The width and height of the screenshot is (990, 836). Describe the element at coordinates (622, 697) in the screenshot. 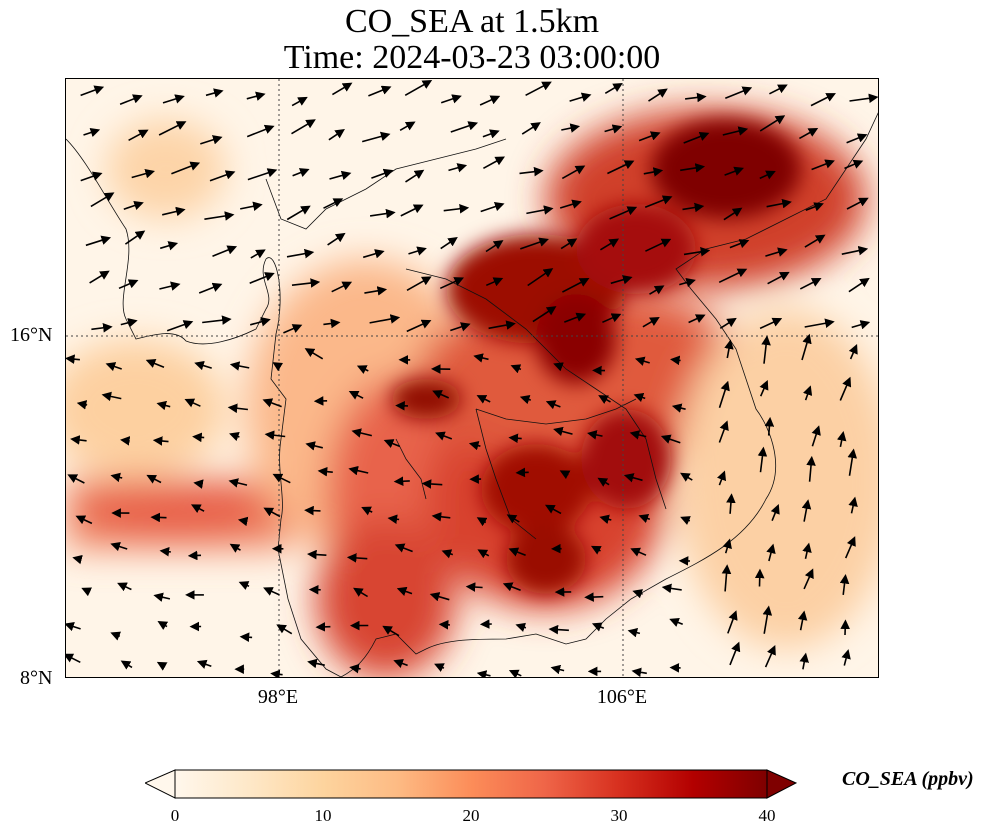

I see `lon-label-106E: 106°E` at that location.